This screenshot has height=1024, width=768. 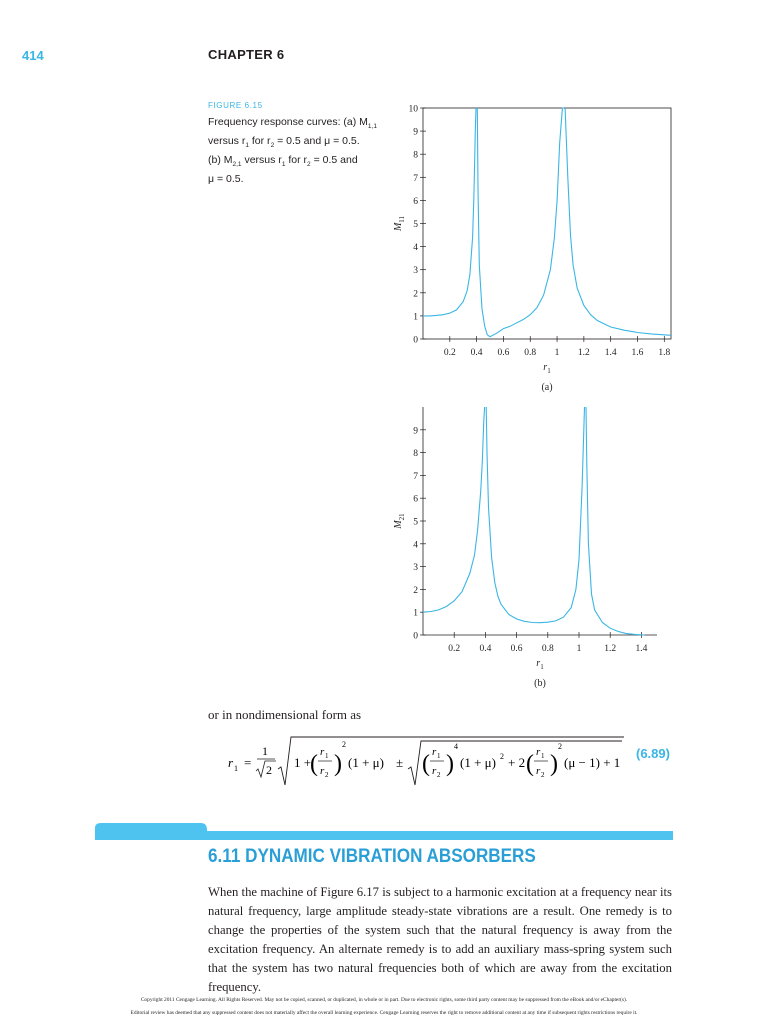 I want to click on eq-f1-num: r, so click(x=322, y=752).